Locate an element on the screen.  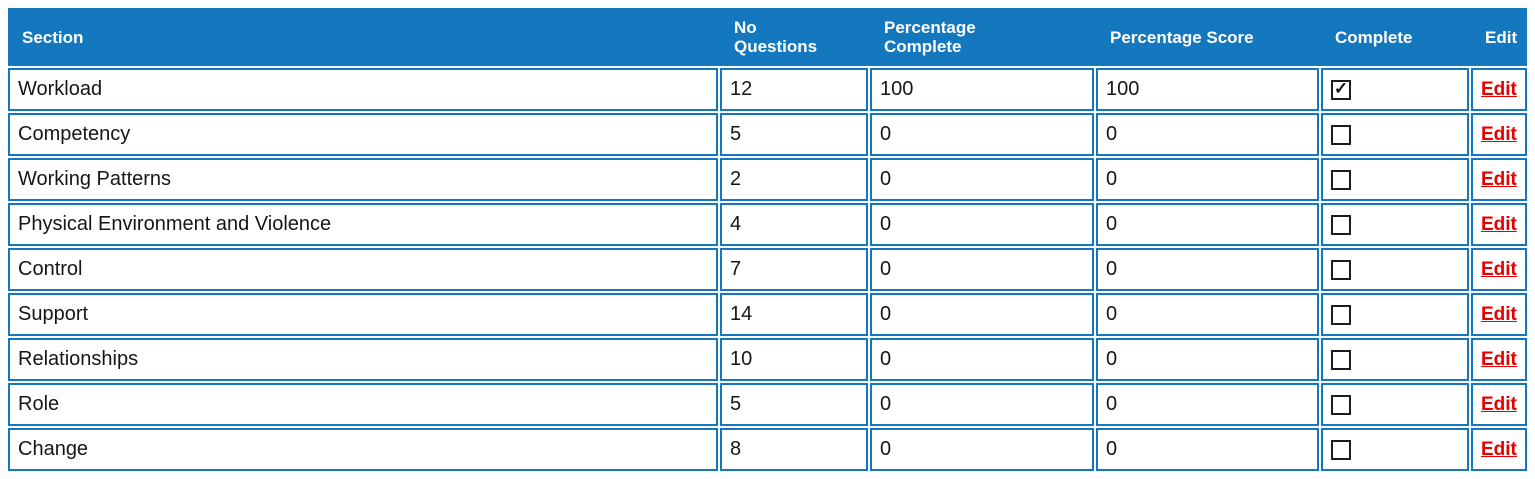
no-questions-value: 4 is located at coordinates (736, 224).